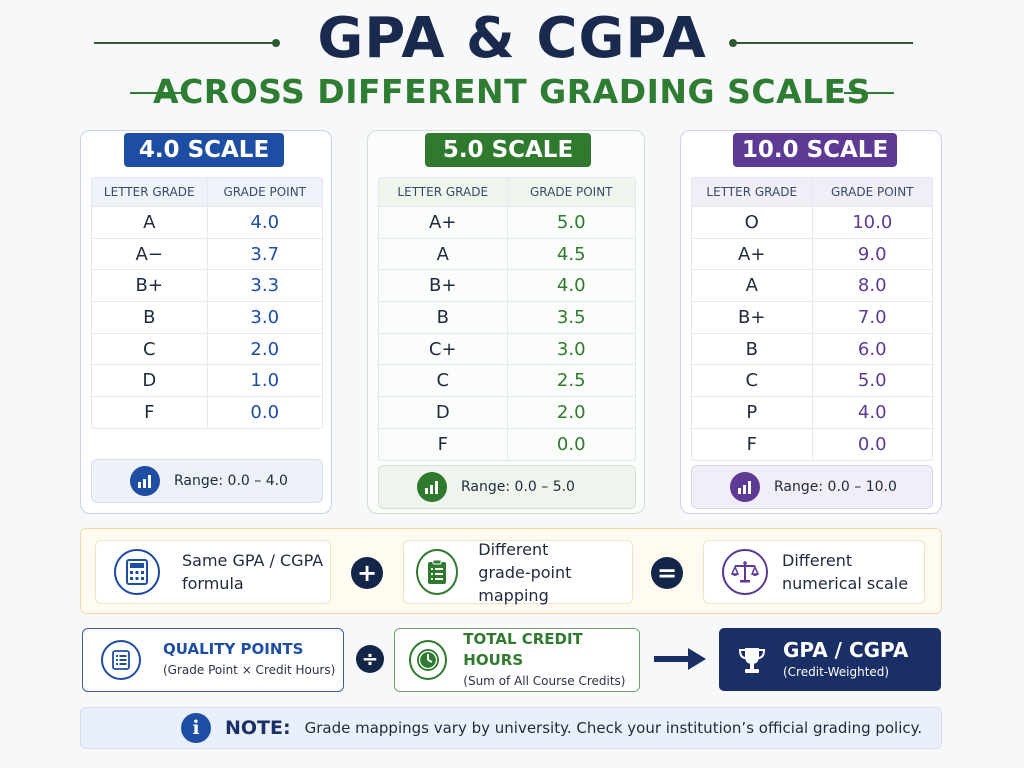  I want to click on info-icon: i, so click(196, 728).